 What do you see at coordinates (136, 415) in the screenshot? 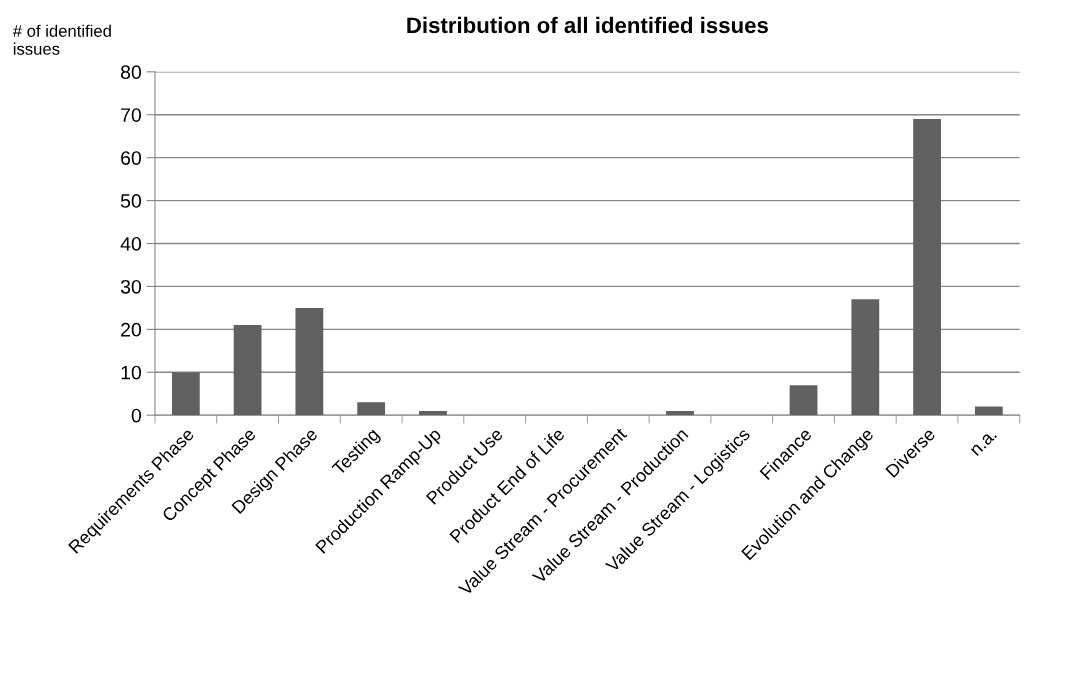
I see `y-tick-label: 0` at bounding box center [136, 415].